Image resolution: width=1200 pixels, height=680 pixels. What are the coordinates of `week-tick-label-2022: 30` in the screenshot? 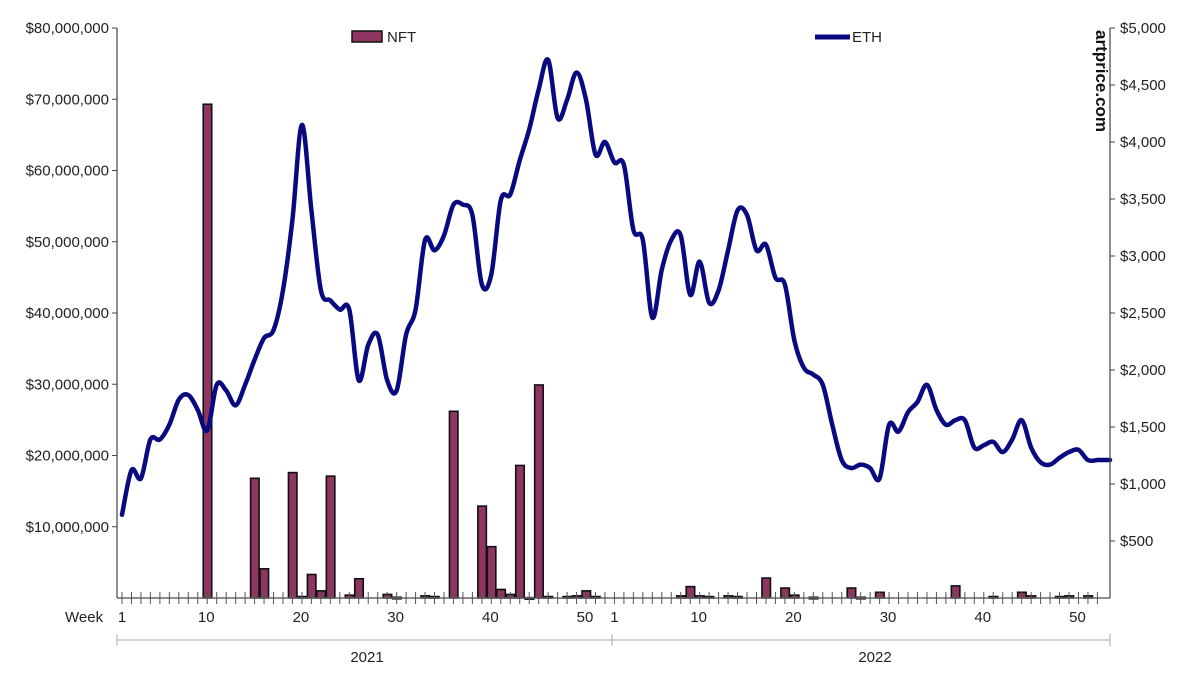 It's located at (888, 617).